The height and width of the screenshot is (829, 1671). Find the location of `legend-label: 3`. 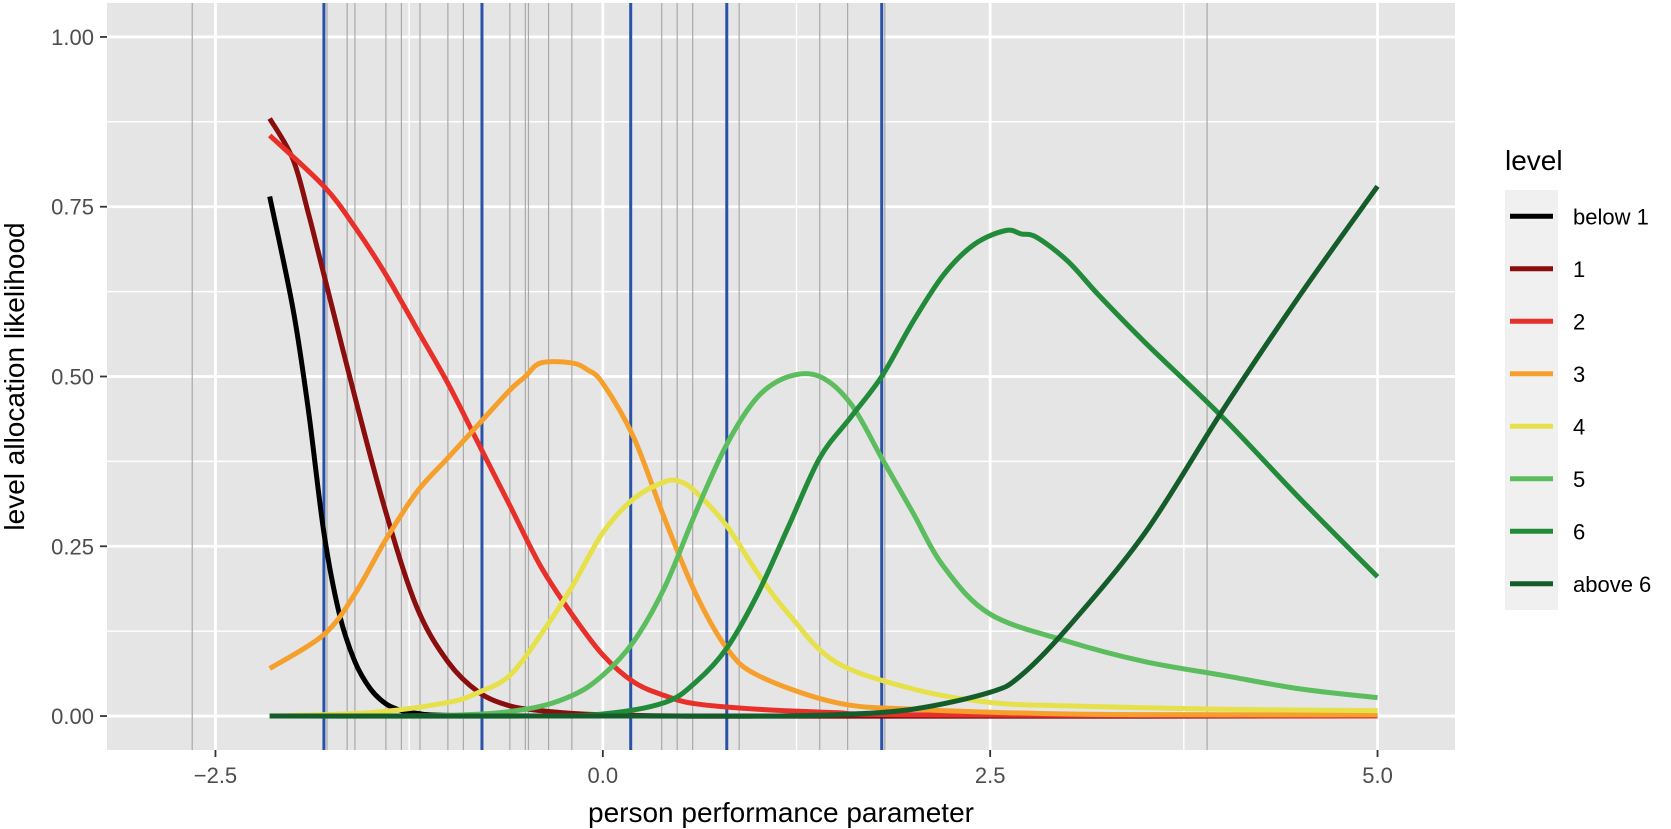

legend-label: 3 is located at coordinates (1579, 374).